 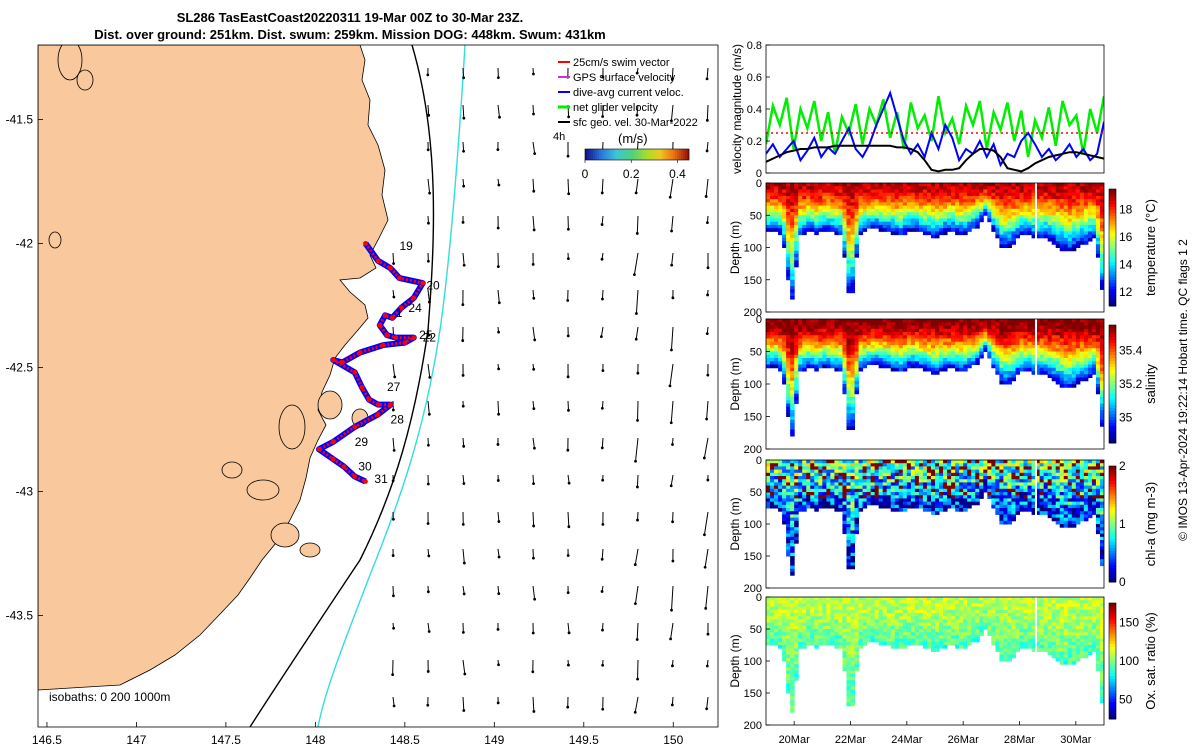 I want to click on map-xtick-label: 149.5, so click(x=584, y=740).